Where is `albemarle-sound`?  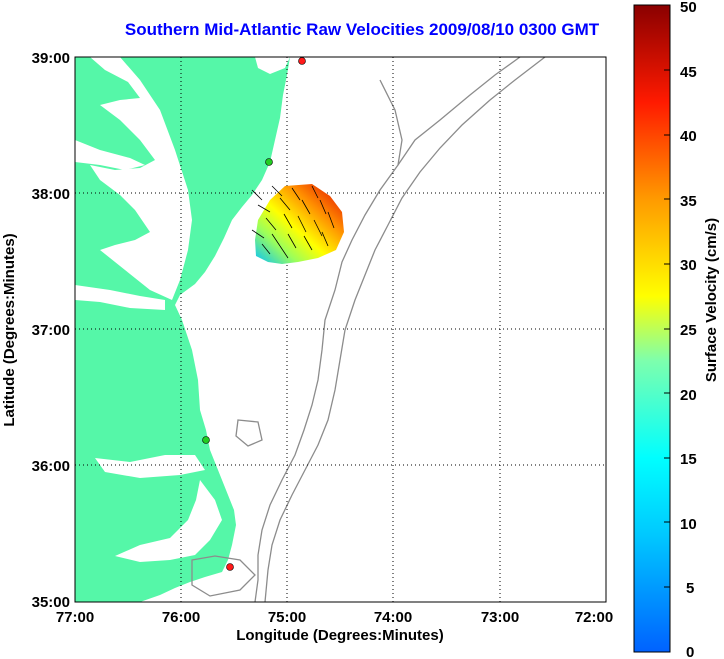 albemarle-sound is located at coordinates (150, 466).